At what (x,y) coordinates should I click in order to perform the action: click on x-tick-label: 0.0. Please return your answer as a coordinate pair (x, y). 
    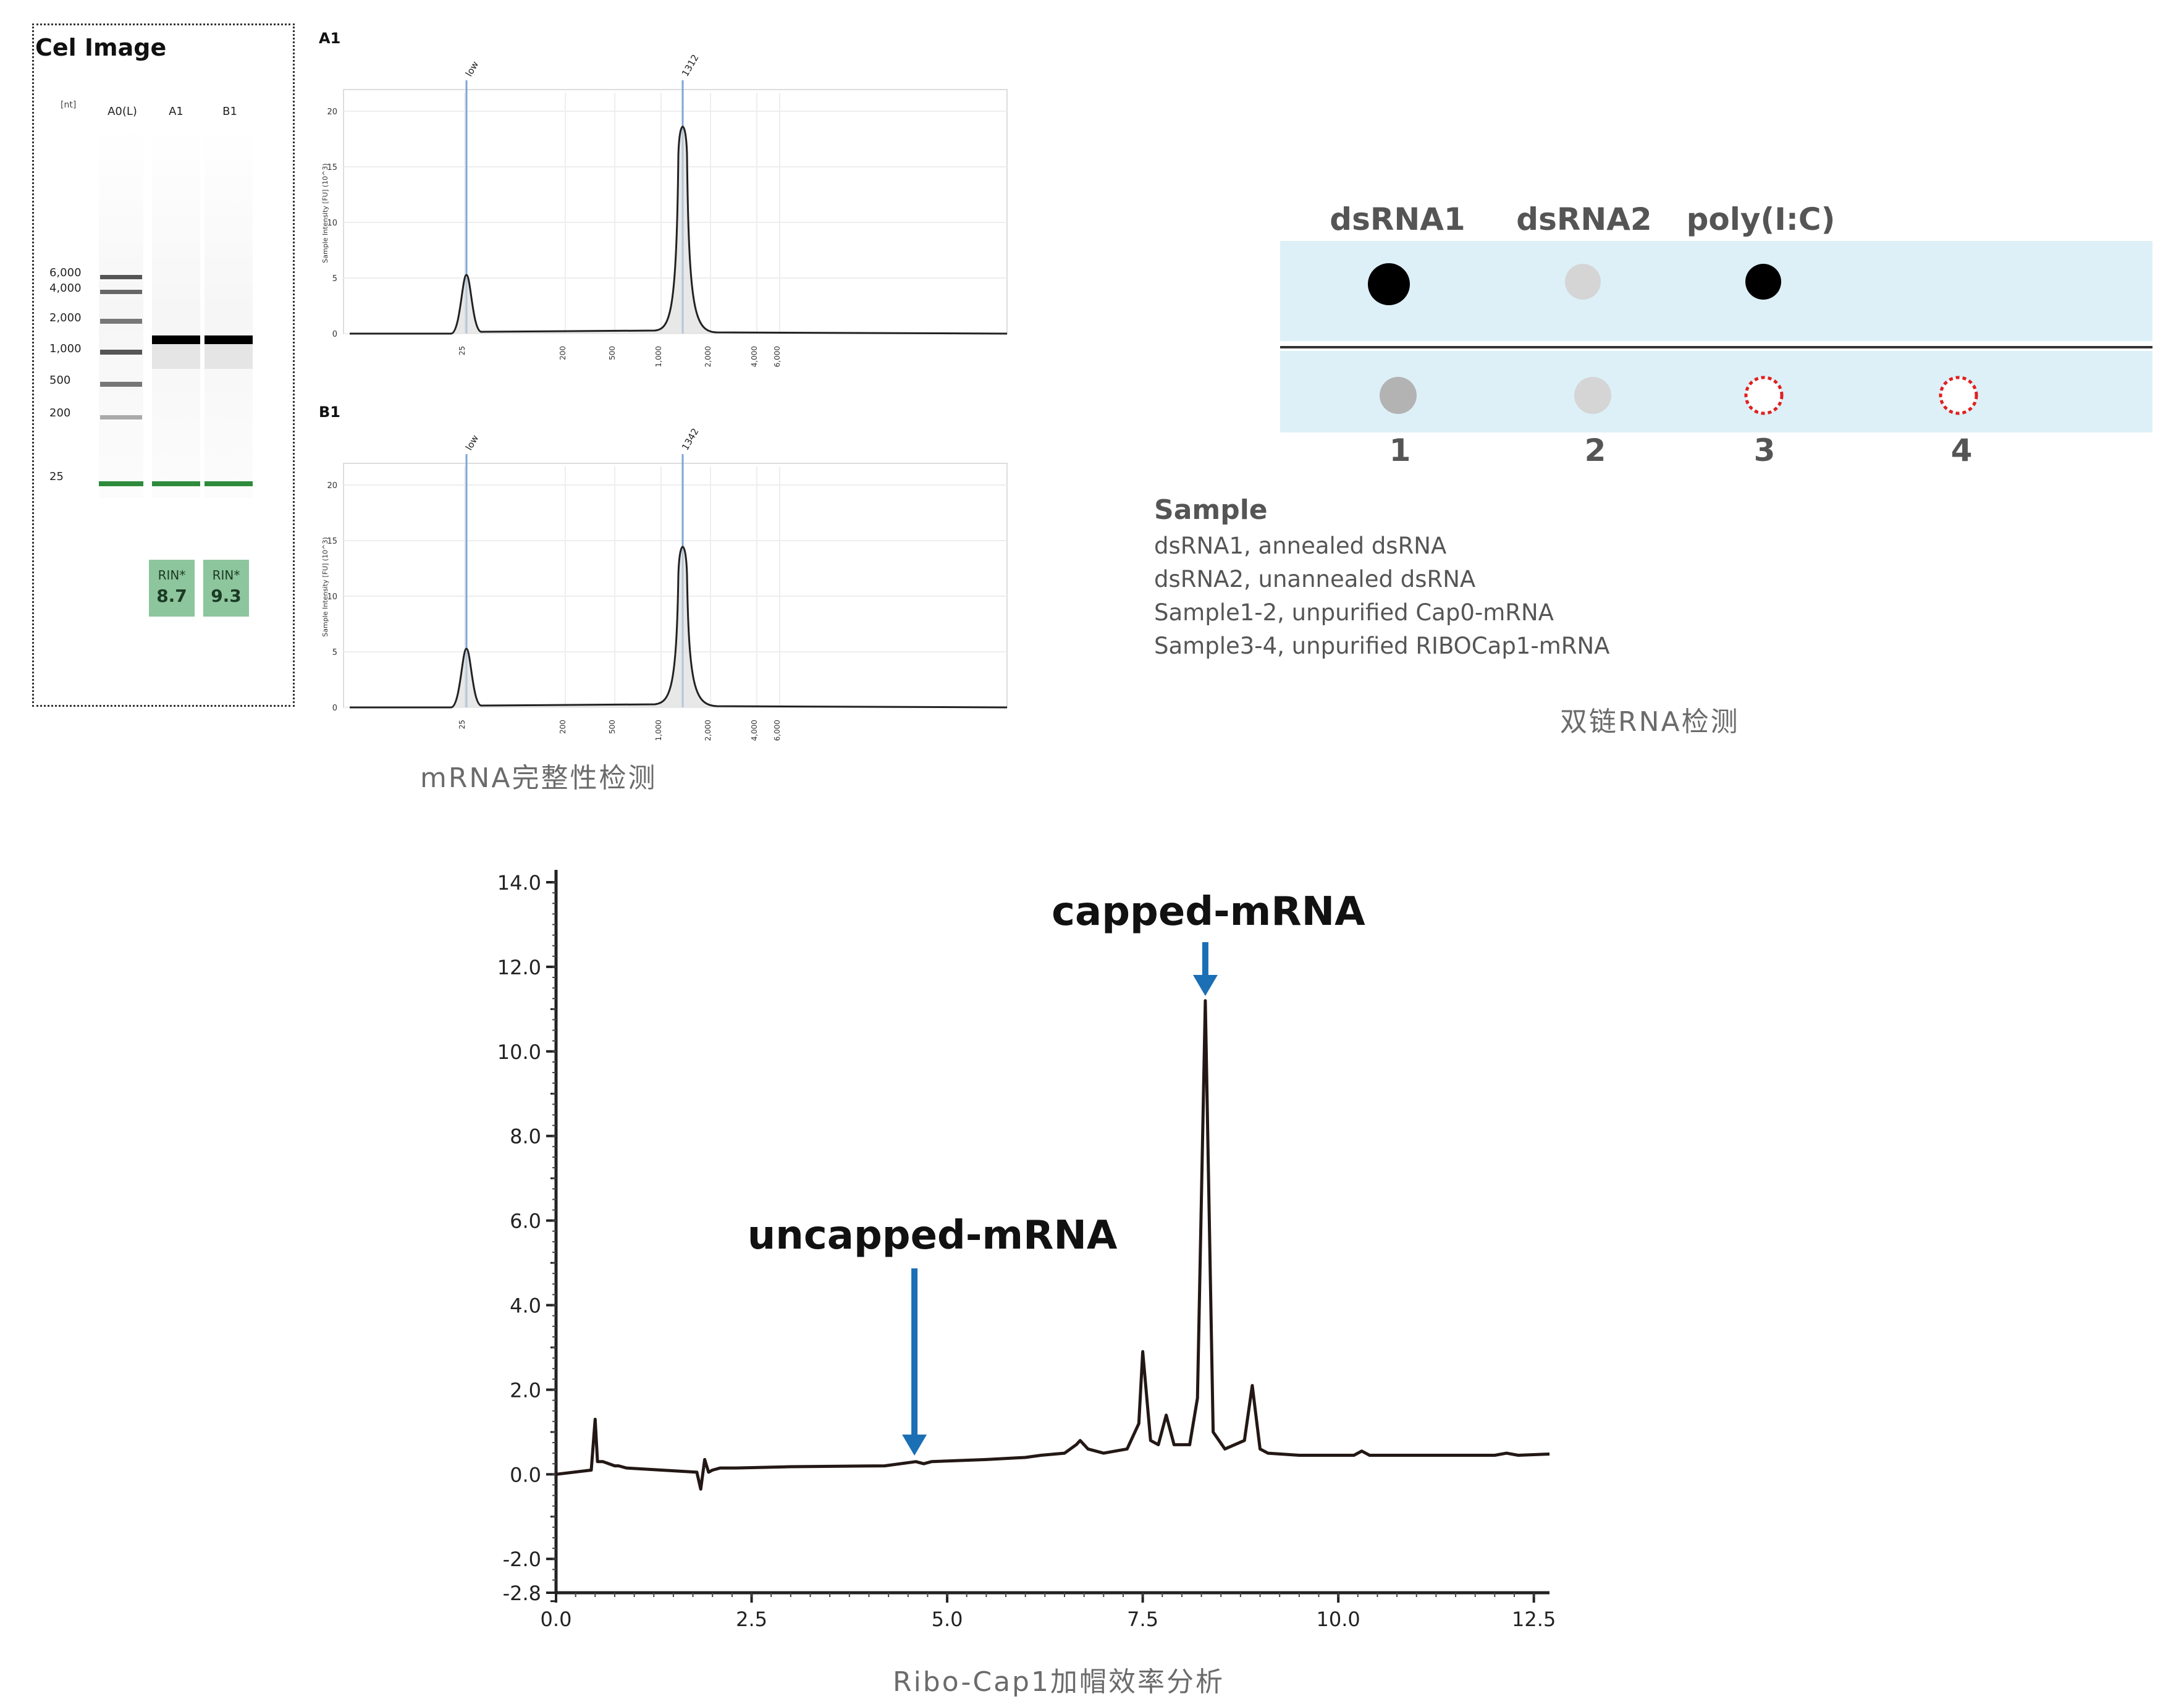
    Looking at the image, I should click on (556, 1619).